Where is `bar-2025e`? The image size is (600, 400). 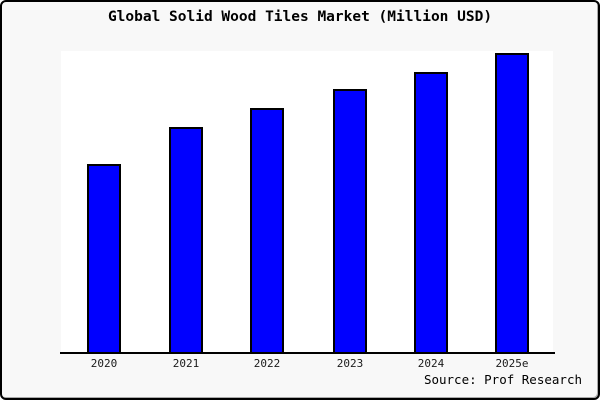
bar-2025e is located at coordinates (512, 203).